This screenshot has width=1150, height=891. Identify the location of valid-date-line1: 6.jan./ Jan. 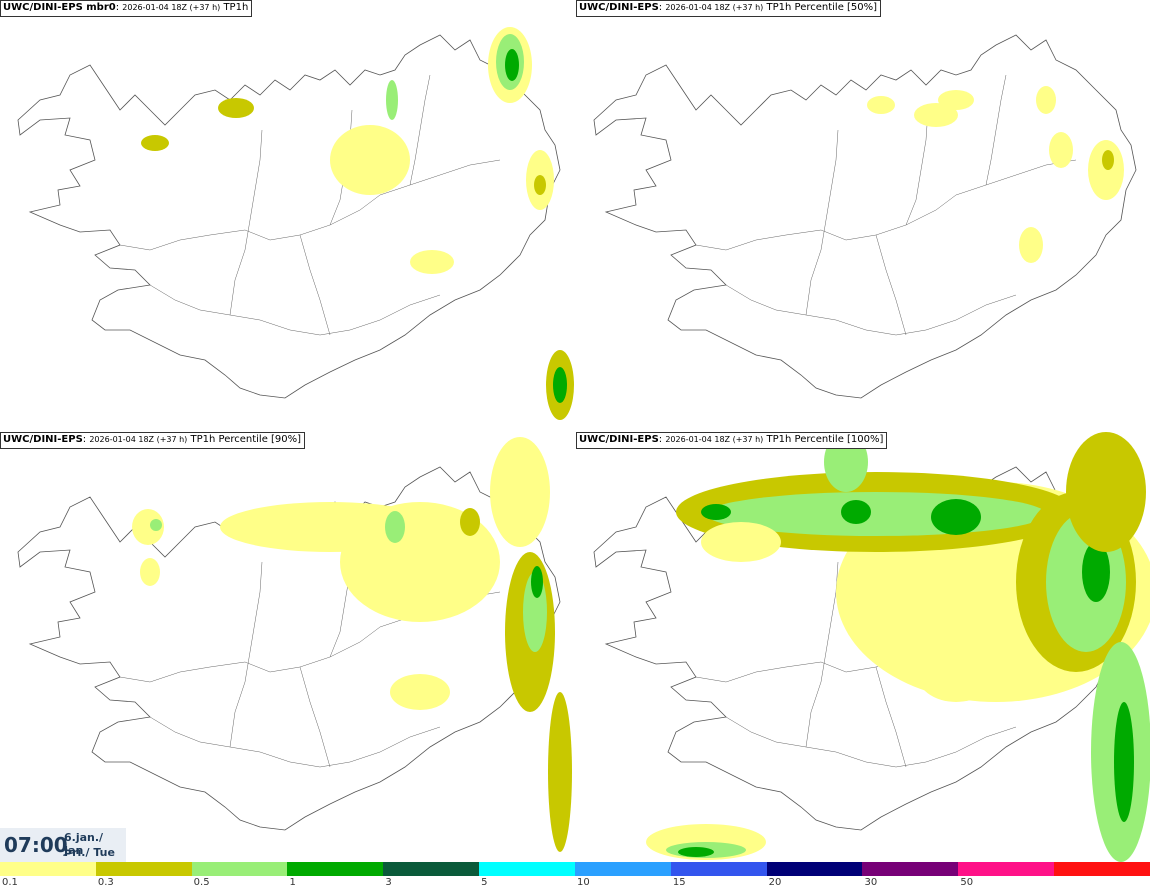
(84, 844).